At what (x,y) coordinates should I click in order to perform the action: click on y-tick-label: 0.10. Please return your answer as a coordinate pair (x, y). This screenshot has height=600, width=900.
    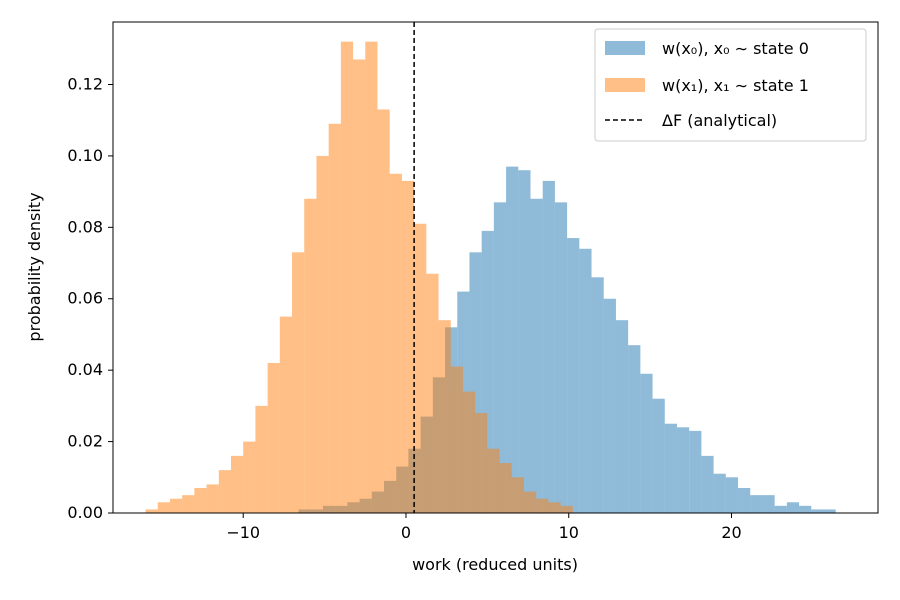
    Looking at the image, I should click on (85, 155).